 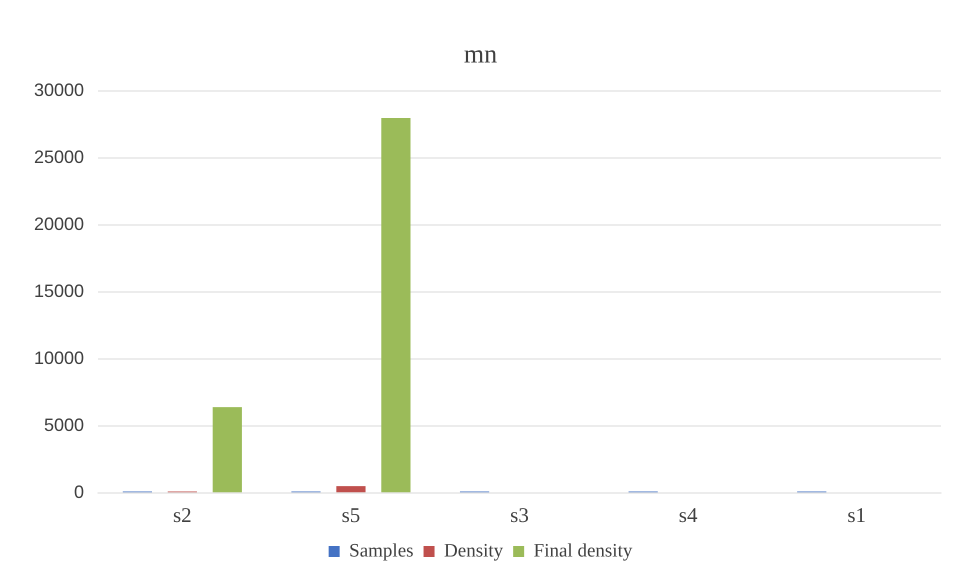 I want to click on legend-label: Density, so click(x=474, y=551).